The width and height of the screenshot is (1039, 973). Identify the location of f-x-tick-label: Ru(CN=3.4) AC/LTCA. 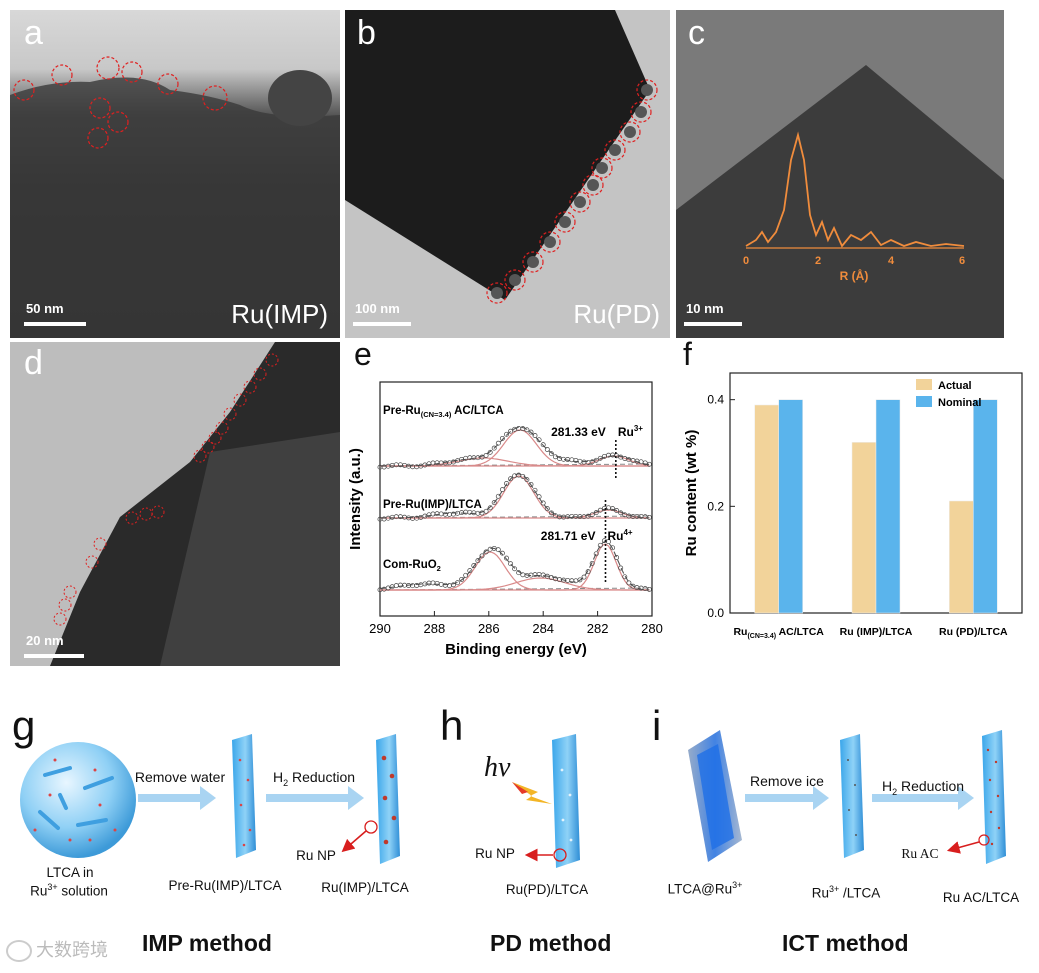
(778, 633).